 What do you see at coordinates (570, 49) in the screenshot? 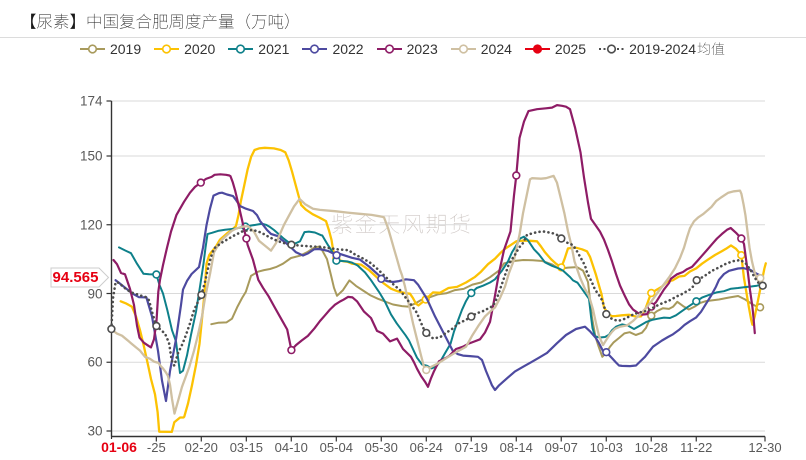
I see `legend-label: 2025` at bounding box center [570, 49].